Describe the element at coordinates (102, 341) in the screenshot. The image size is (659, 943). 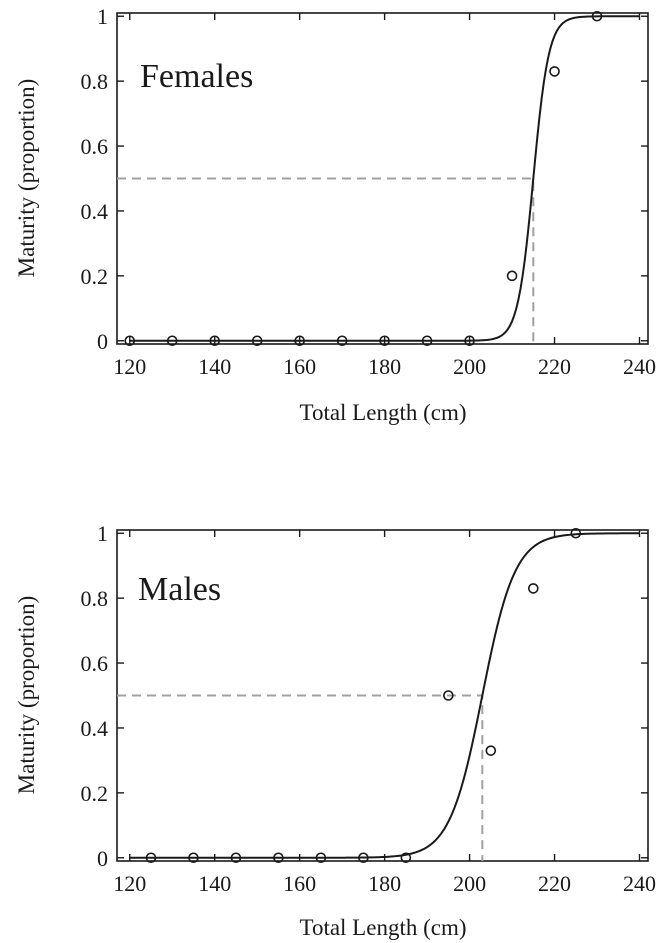
I see `females-y-tick-label: 0` at that location.